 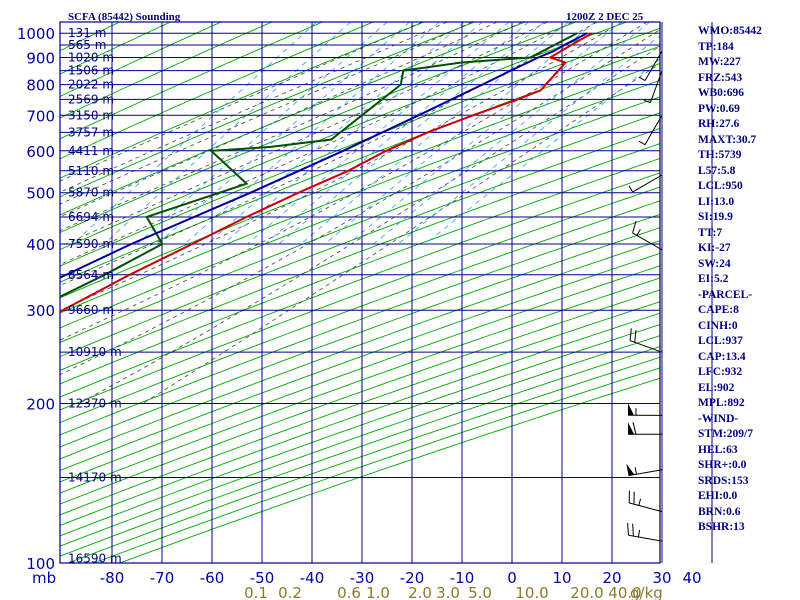 I want to click on height-label: 565 m, so click(x=87, y=45).